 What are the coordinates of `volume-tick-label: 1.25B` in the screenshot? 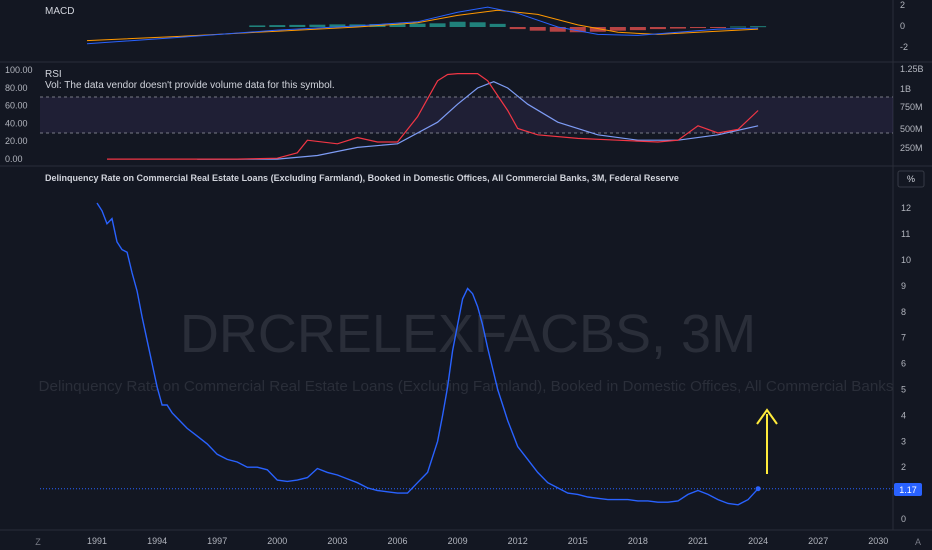 It's located at (912, 69).